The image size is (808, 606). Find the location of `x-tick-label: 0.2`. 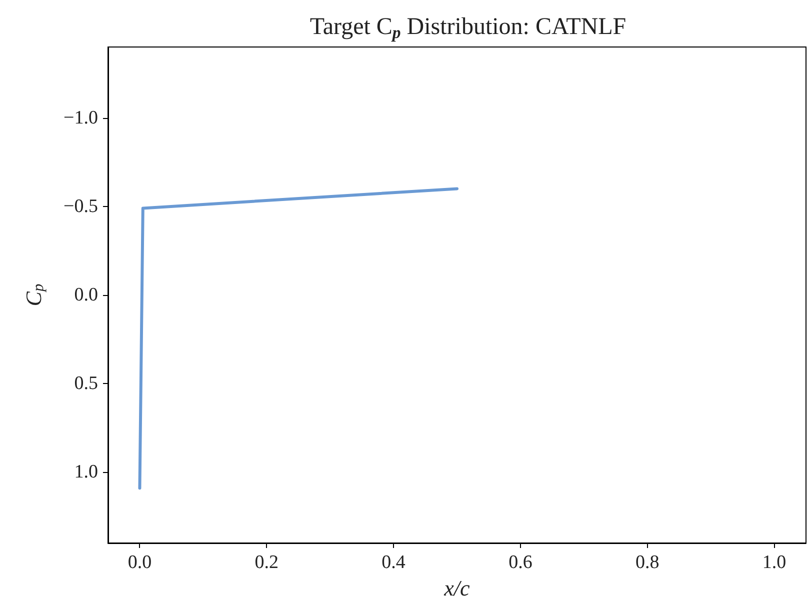

x-tick-label: 0.2 is located at coordinates (266, 562).